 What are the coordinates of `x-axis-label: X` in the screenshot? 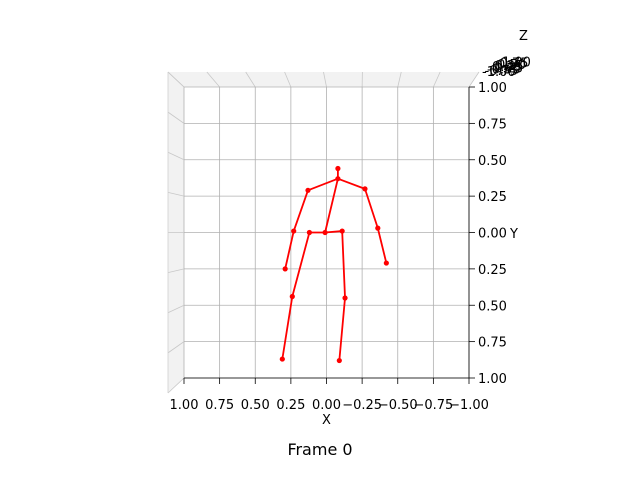 It's located at (326, 420).